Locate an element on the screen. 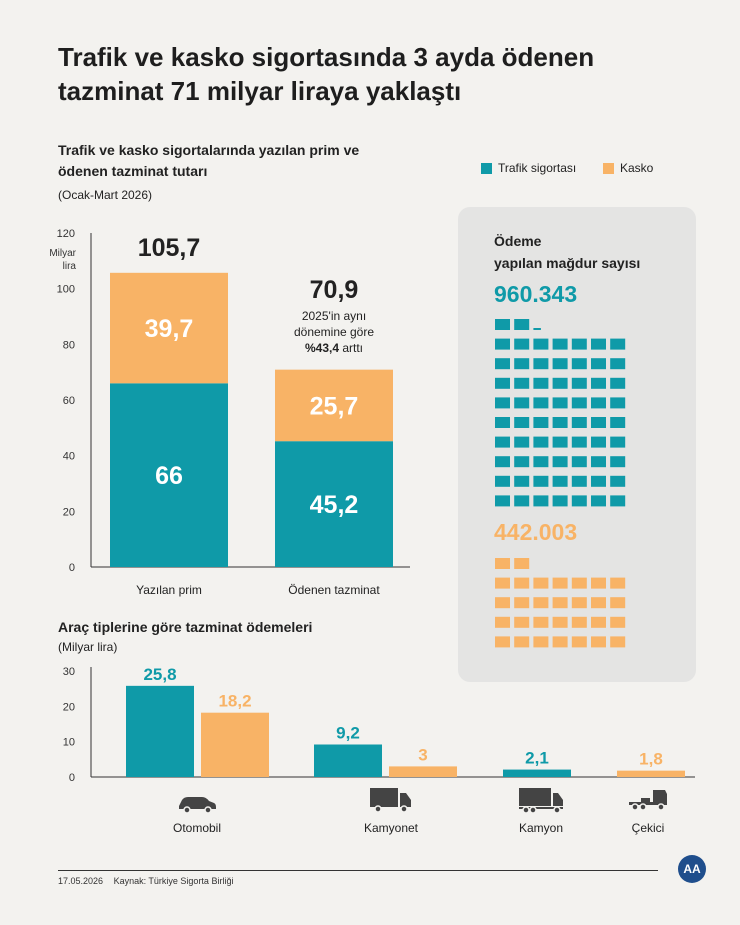  annotation-percent: %43,4 is located at coordinates (322, 348).